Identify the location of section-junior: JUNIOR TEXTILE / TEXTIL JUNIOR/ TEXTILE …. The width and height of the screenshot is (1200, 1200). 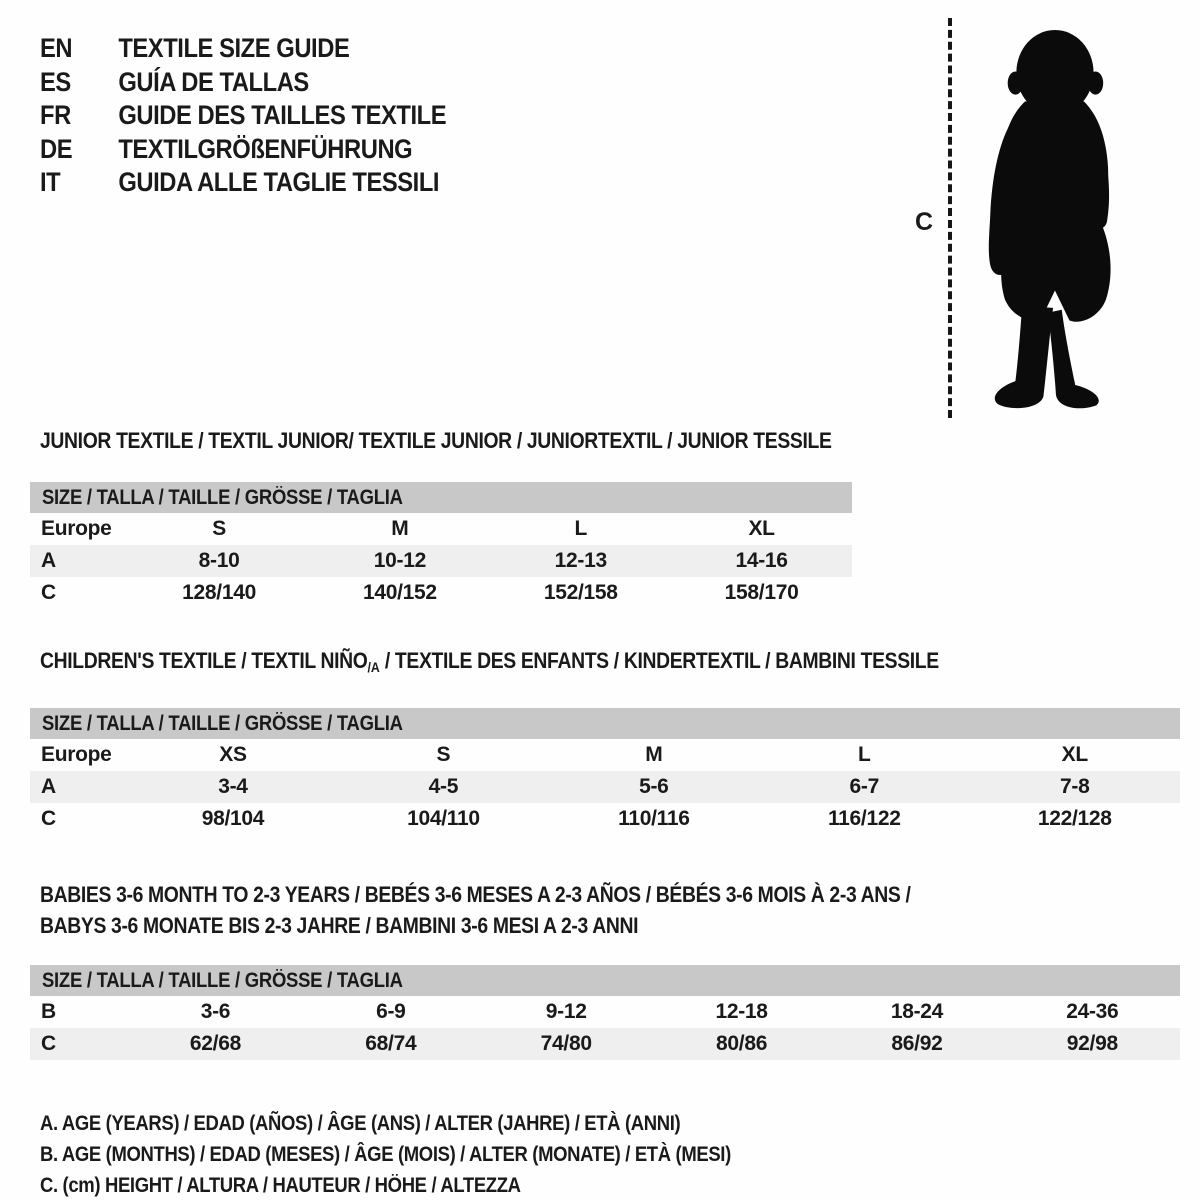
(615, 518).